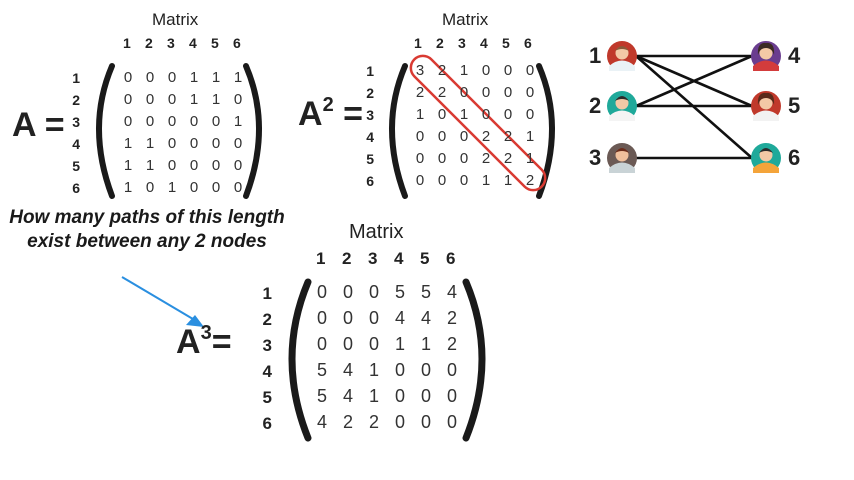 This screenshot has height=480, width=854. Describe the element at coordinates (267, 423) in the screenshot. I see `matrix-a3-row-header: 6` at that location.